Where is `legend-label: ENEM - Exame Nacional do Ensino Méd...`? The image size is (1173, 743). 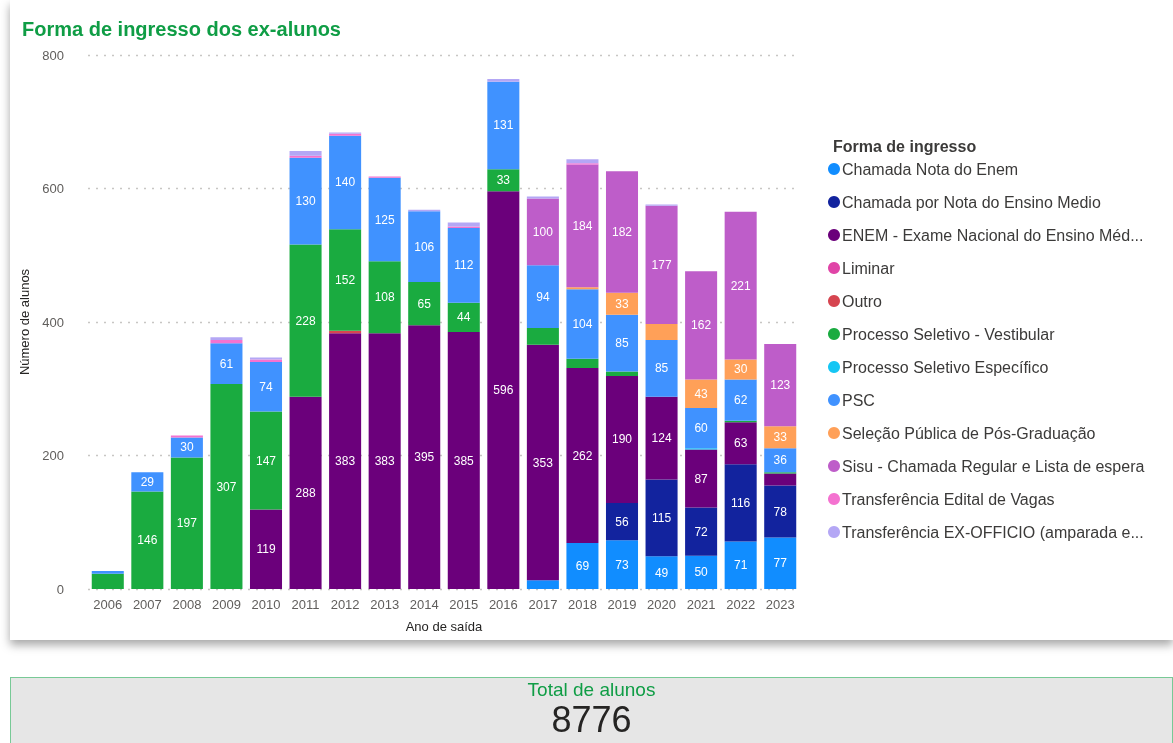
legend-label: ENEM - Exame Nacional do Ensino Méd... is located at coordinates (993, 235).